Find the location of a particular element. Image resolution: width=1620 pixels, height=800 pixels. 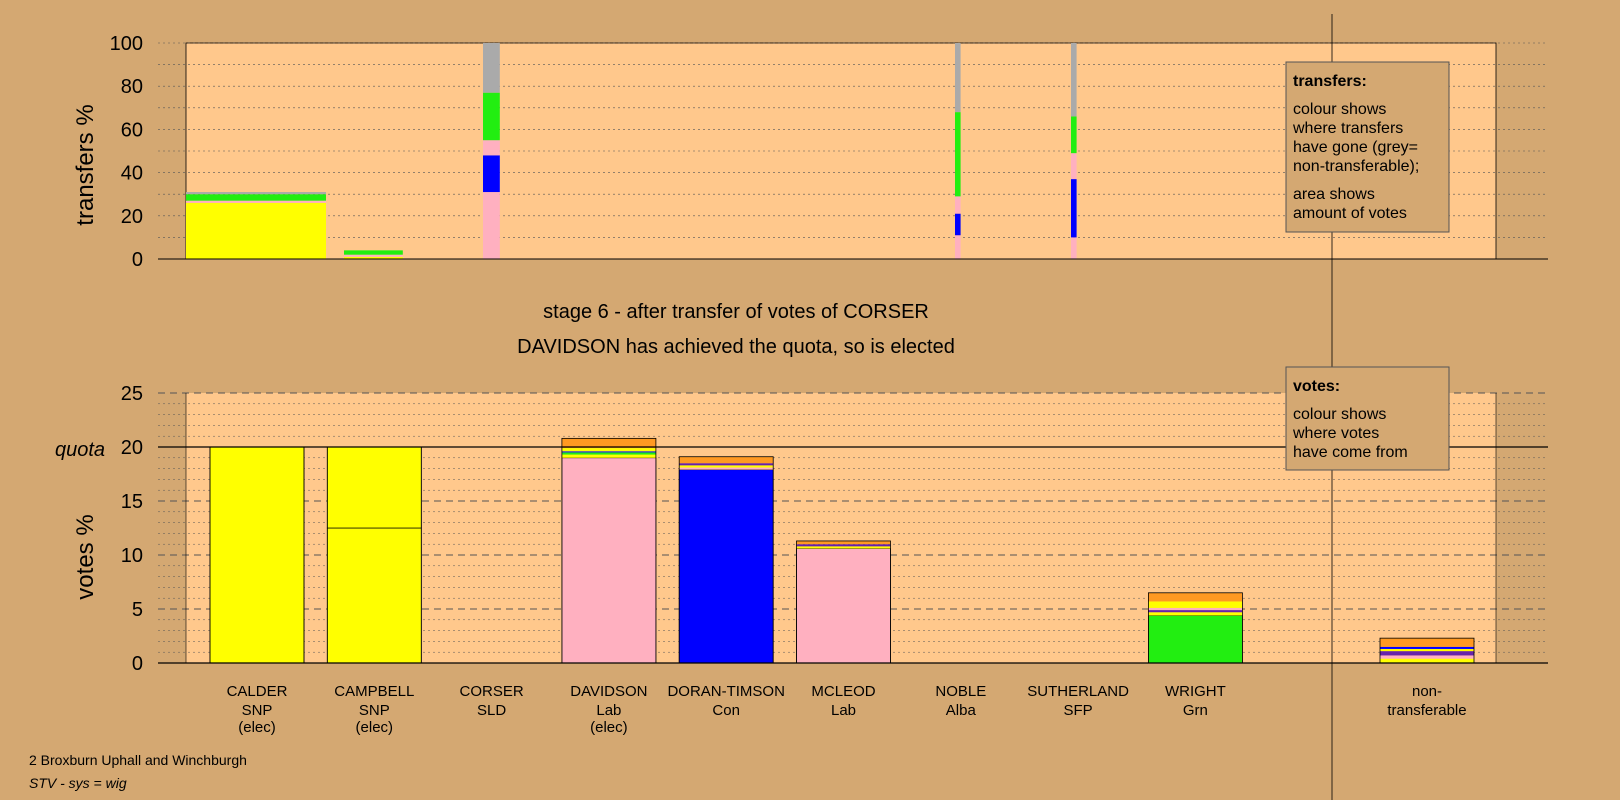

candidate-name-label: CAMPBELL is located at coordinates (374, 691).